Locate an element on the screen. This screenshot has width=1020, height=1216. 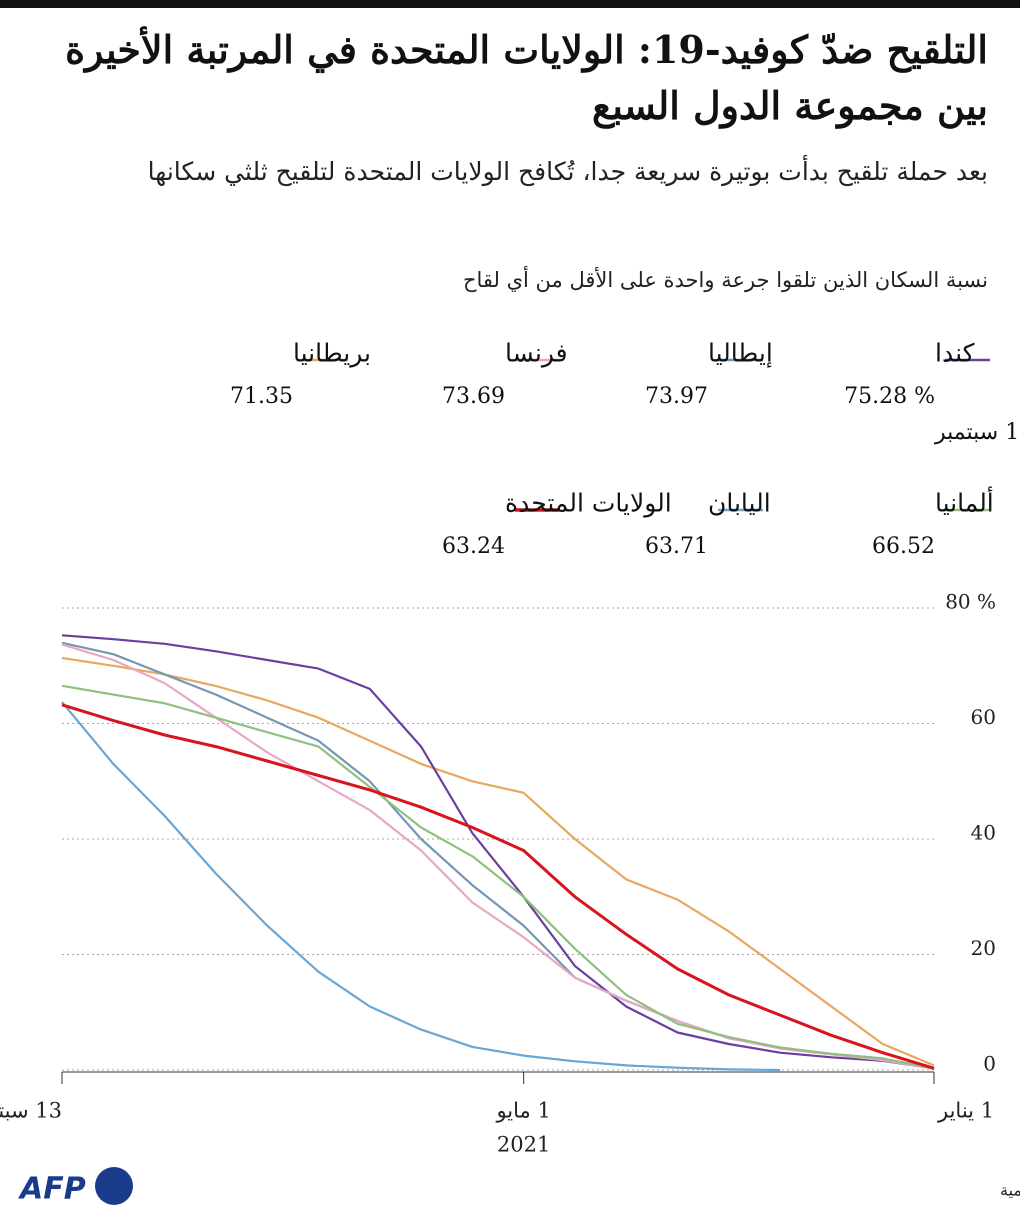
legend-value: 63.24 is located at coordinates (473, 546).